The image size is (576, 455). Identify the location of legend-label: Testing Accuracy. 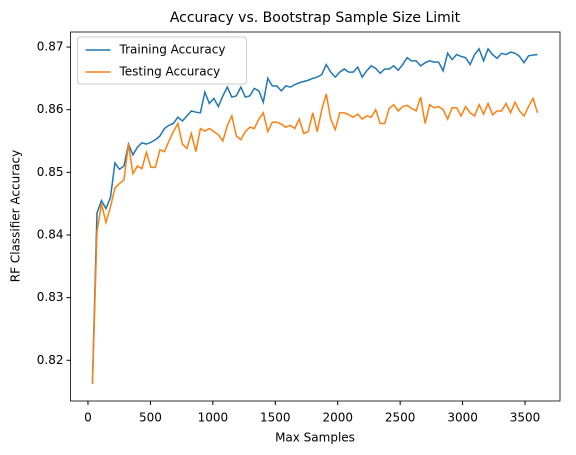
(170, 72).